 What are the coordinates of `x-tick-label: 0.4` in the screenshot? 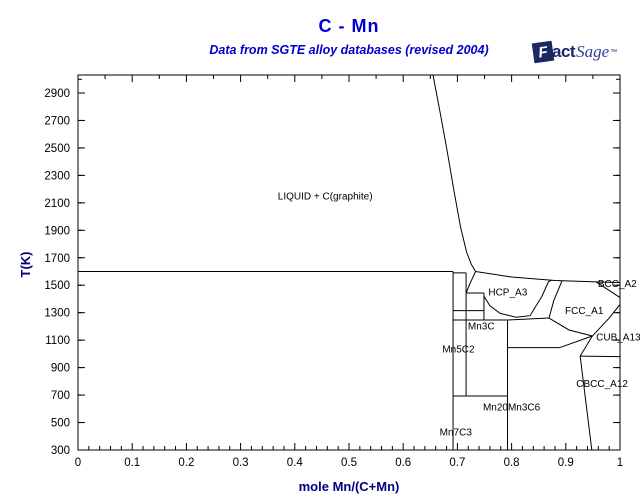 It's located at (295, 463).